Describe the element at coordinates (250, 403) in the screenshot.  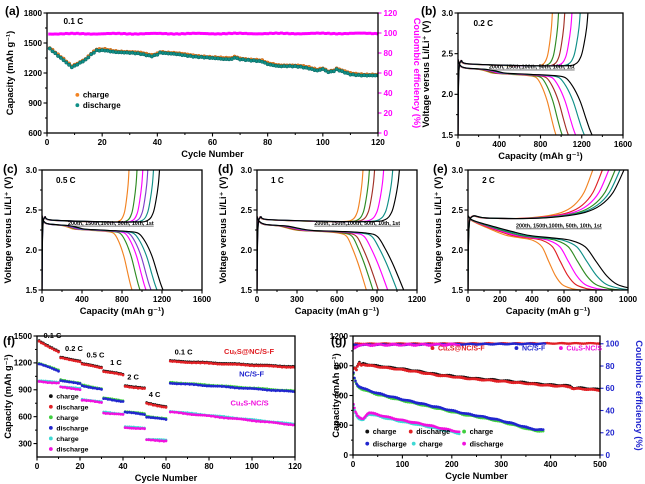
I see `svg-text: CuₓS-NC/S` at that location.